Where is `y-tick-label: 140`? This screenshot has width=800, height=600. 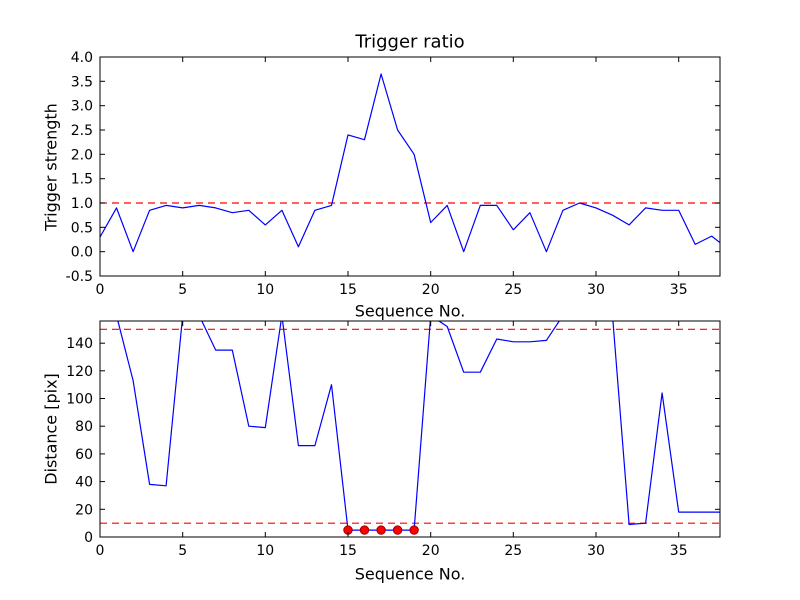 y-tick-label: 140 is located at coordinates (79, 344).